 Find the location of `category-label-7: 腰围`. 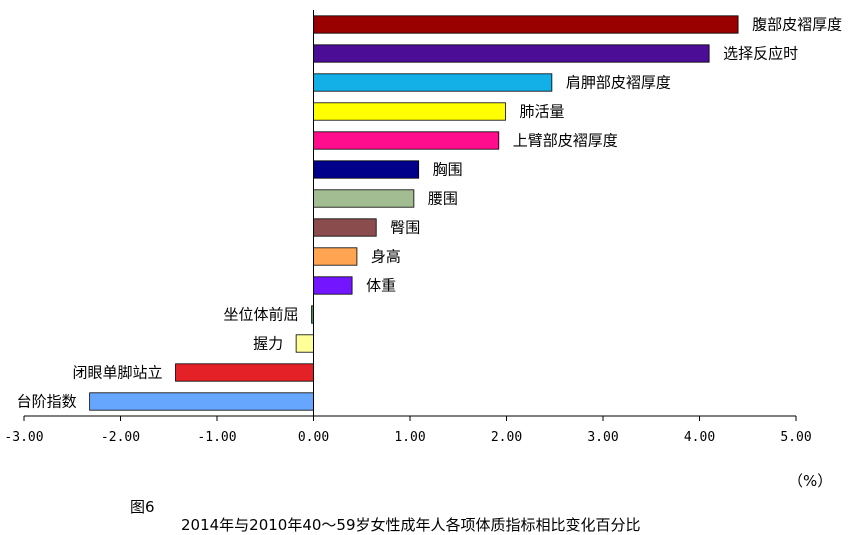

category-label-7: 腰围 is located at coordinates (443, 199).